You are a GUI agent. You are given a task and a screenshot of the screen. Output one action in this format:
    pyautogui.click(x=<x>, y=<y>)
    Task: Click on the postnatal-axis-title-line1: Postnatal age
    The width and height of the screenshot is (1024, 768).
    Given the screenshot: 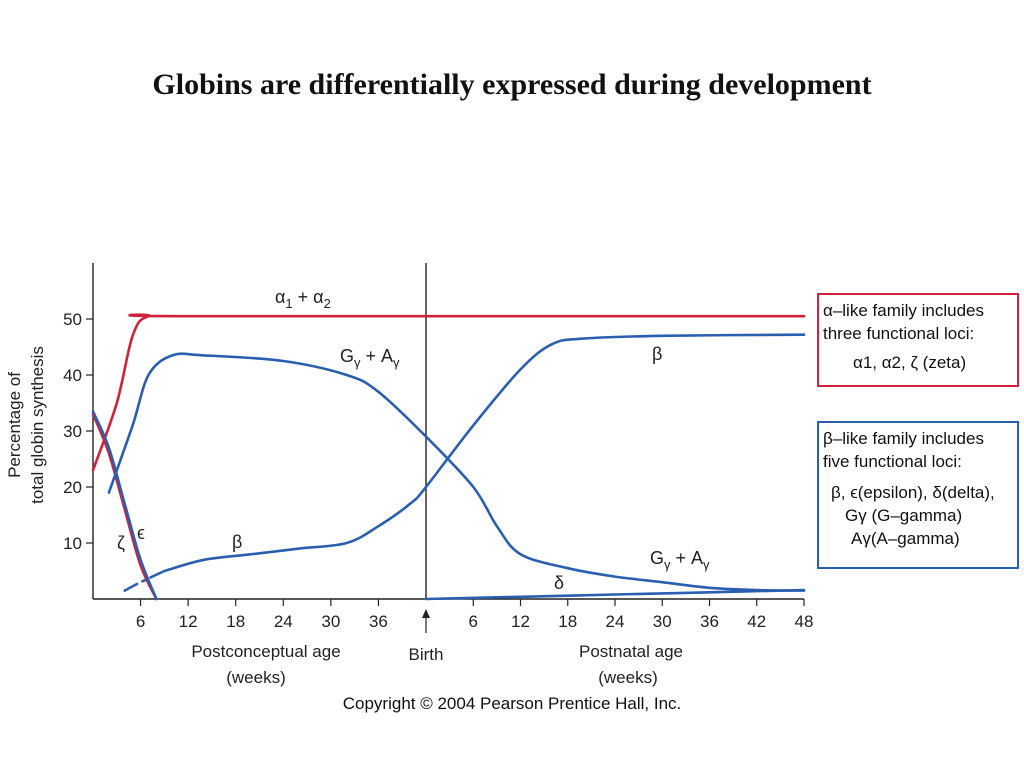 What is the action you would take?
    pyautogui.click(x=631, y=651)
    